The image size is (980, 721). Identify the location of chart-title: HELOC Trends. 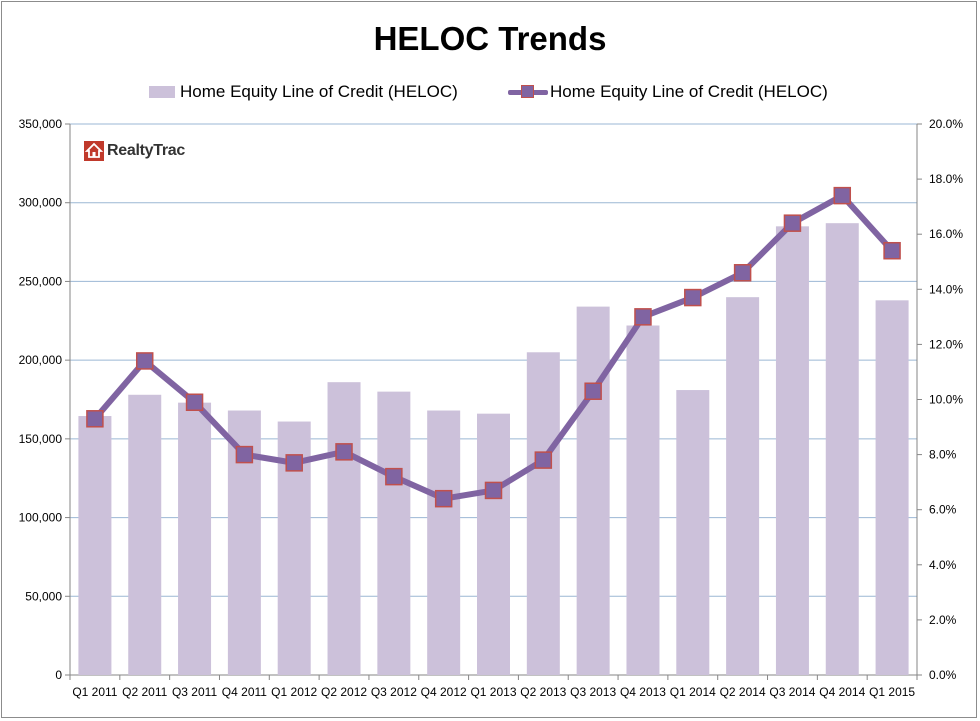
(490, 38).